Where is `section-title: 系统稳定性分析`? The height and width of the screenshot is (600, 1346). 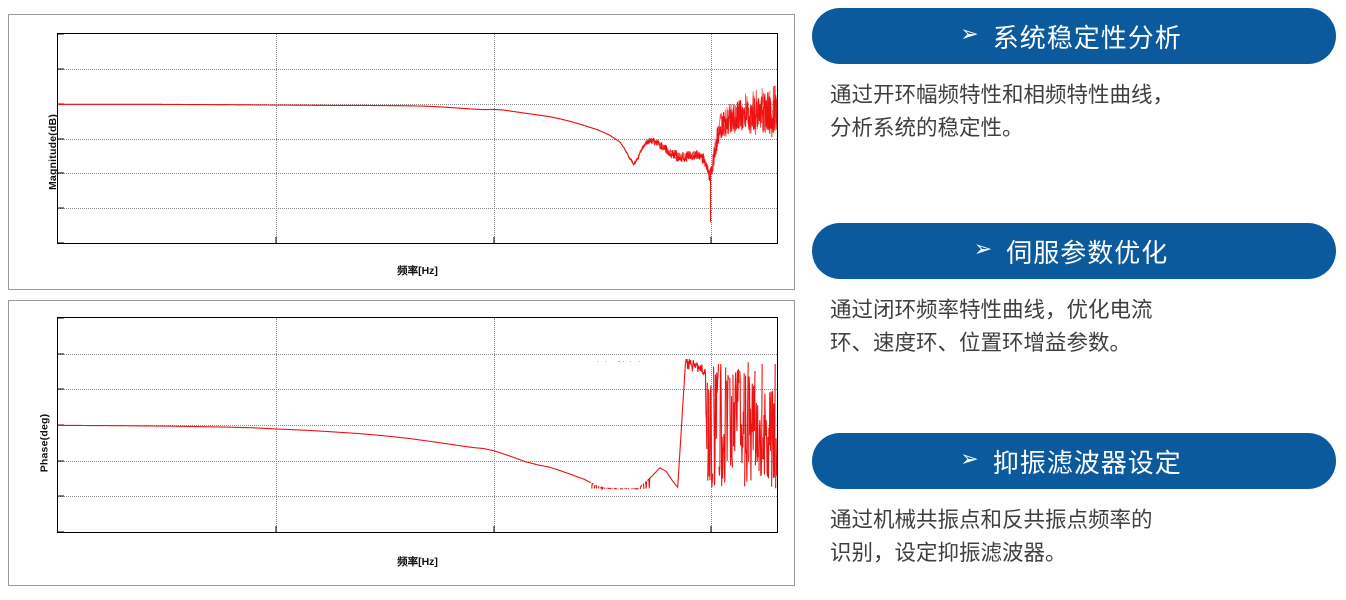 section-title: 系统稳定性分析 is located at coordinates (1087, 38).